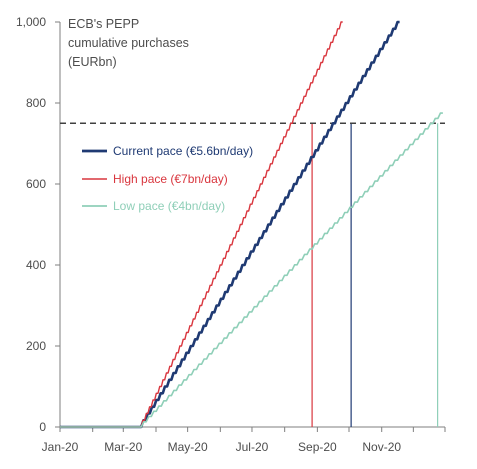  What do you see at coordinates (60, 447) in the screenshot?
I see `x-tick-label: Jan-20` at bounding box center [60, 447].